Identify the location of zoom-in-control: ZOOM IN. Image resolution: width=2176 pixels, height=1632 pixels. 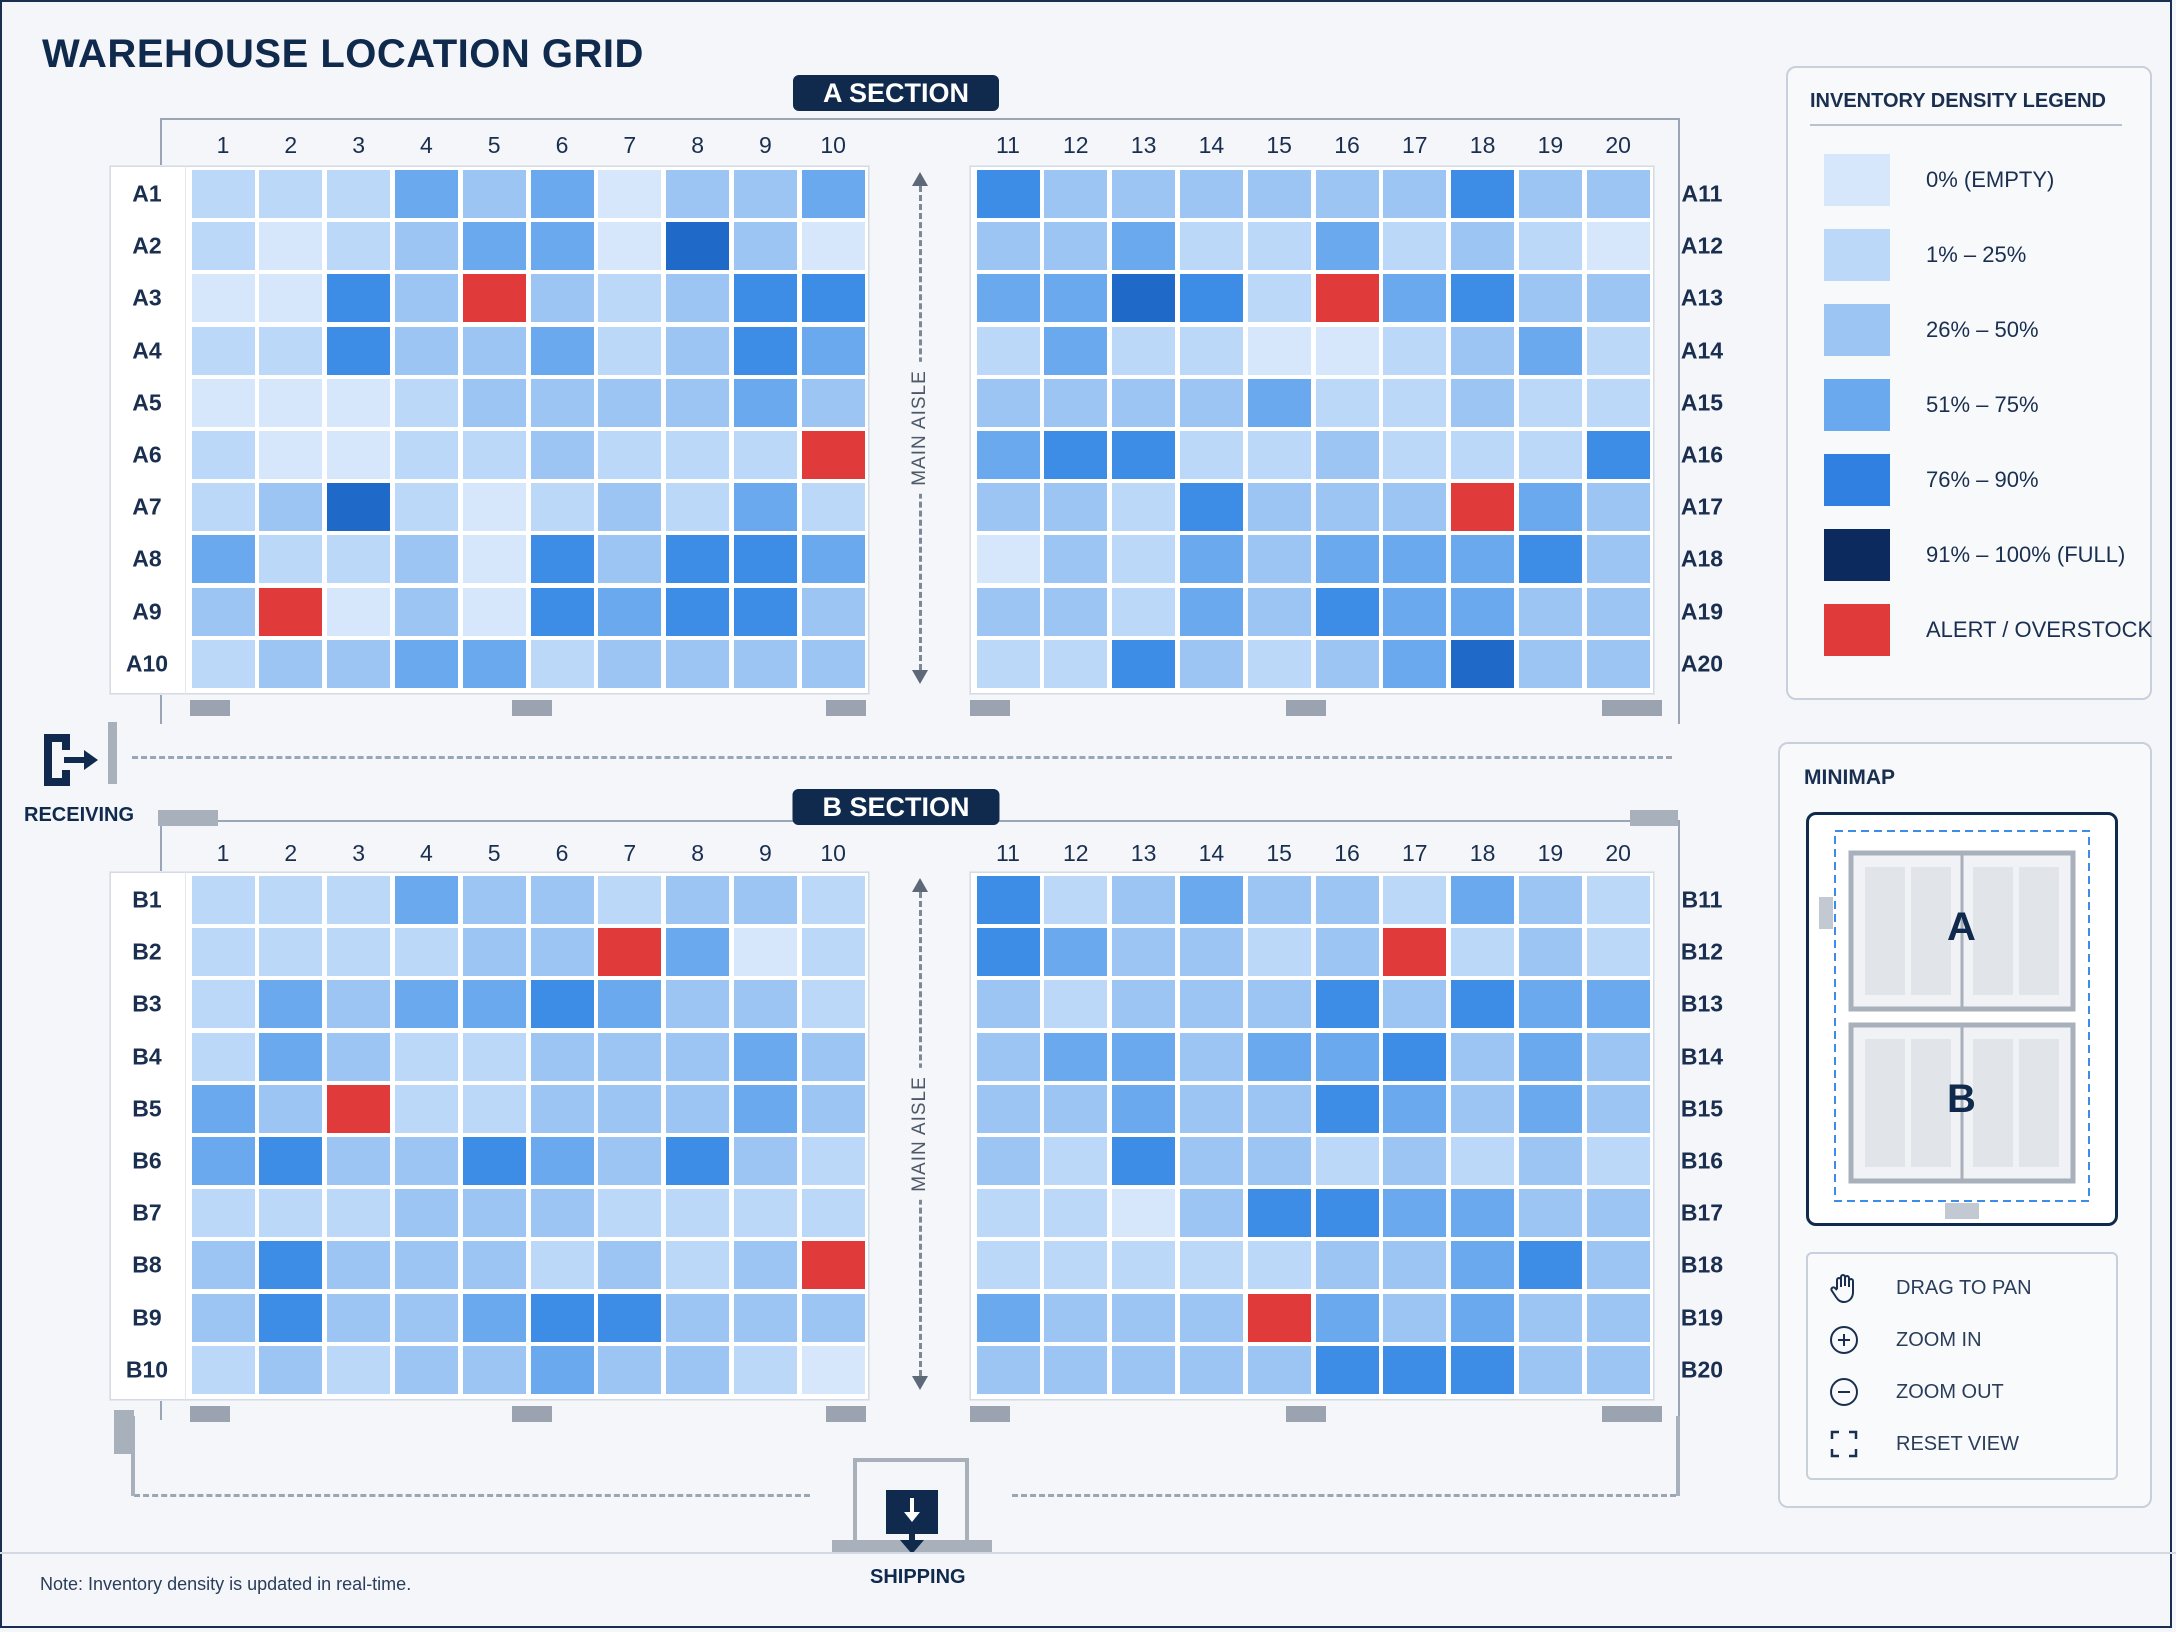
(1968, 1340).